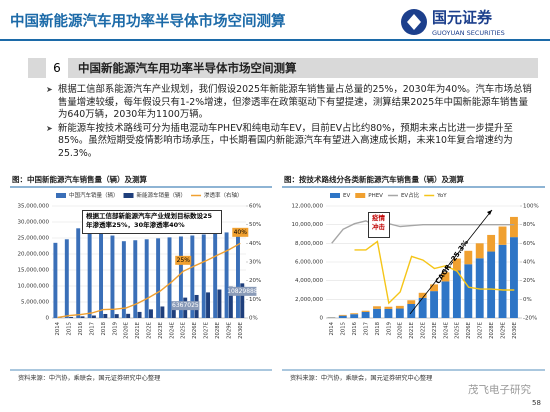  I want to click on legend-label: YoY, so click(441, 196).